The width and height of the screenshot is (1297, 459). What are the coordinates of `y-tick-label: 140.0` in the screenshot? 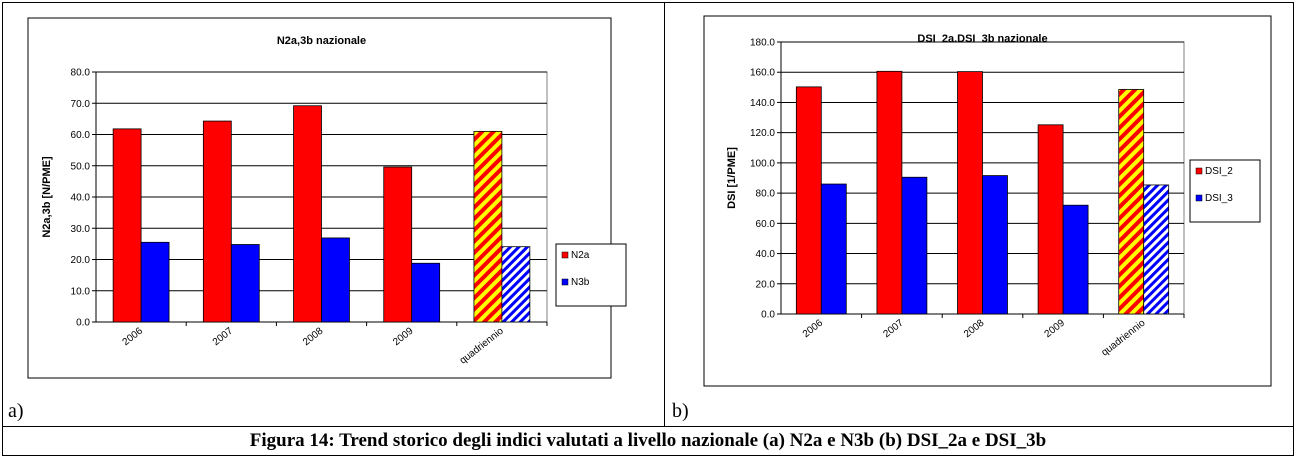 It's located at (762, 103).